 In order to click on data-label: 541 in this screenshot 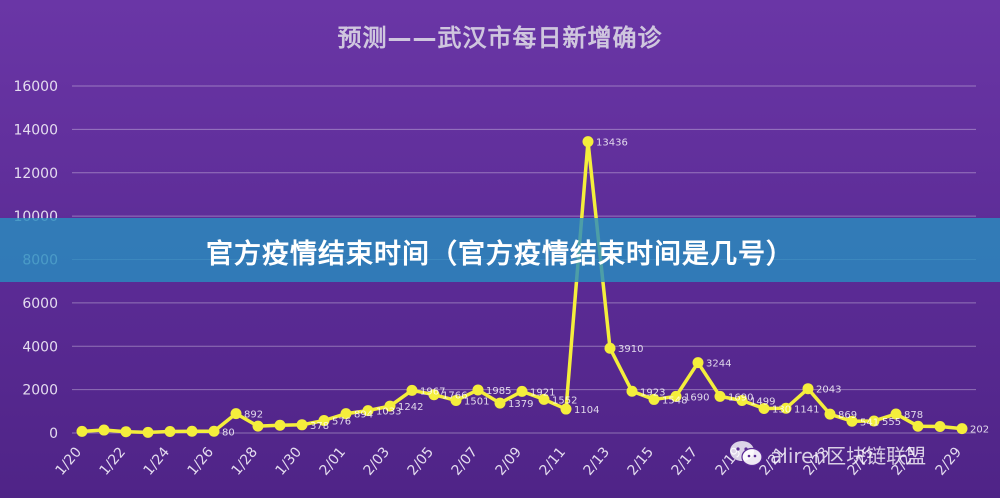, I will do `click(869, 422)`.